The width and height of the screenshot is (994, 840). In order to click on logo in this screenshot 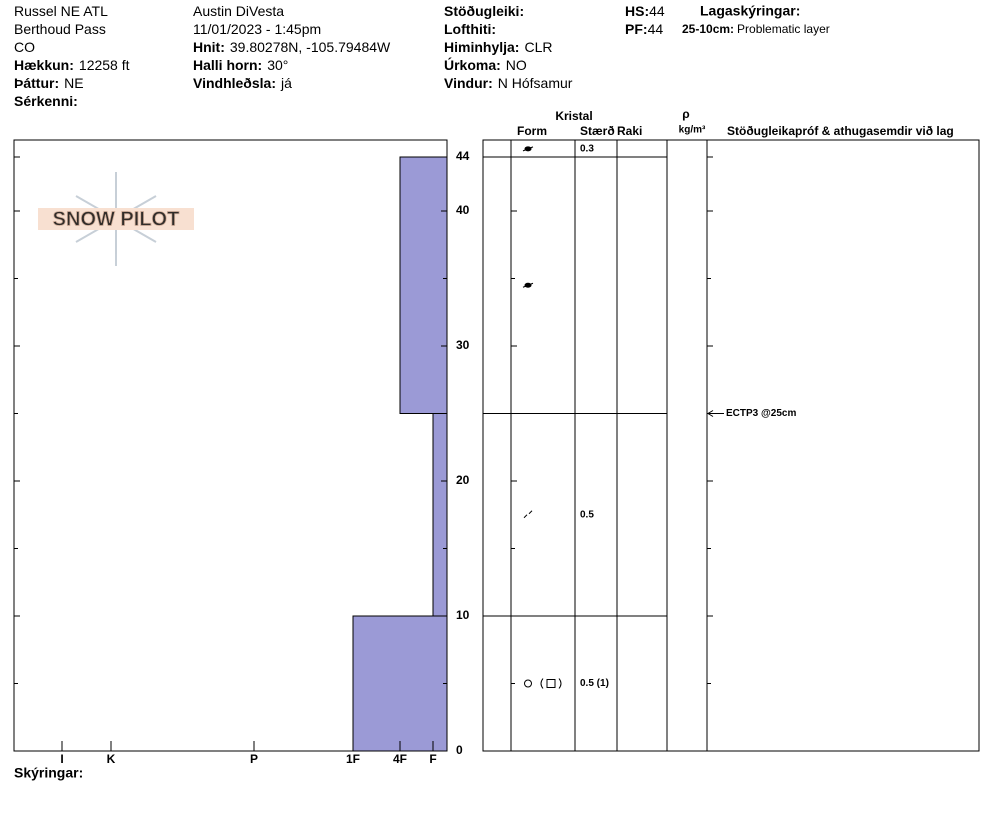, I will do `click(116, 219)`.